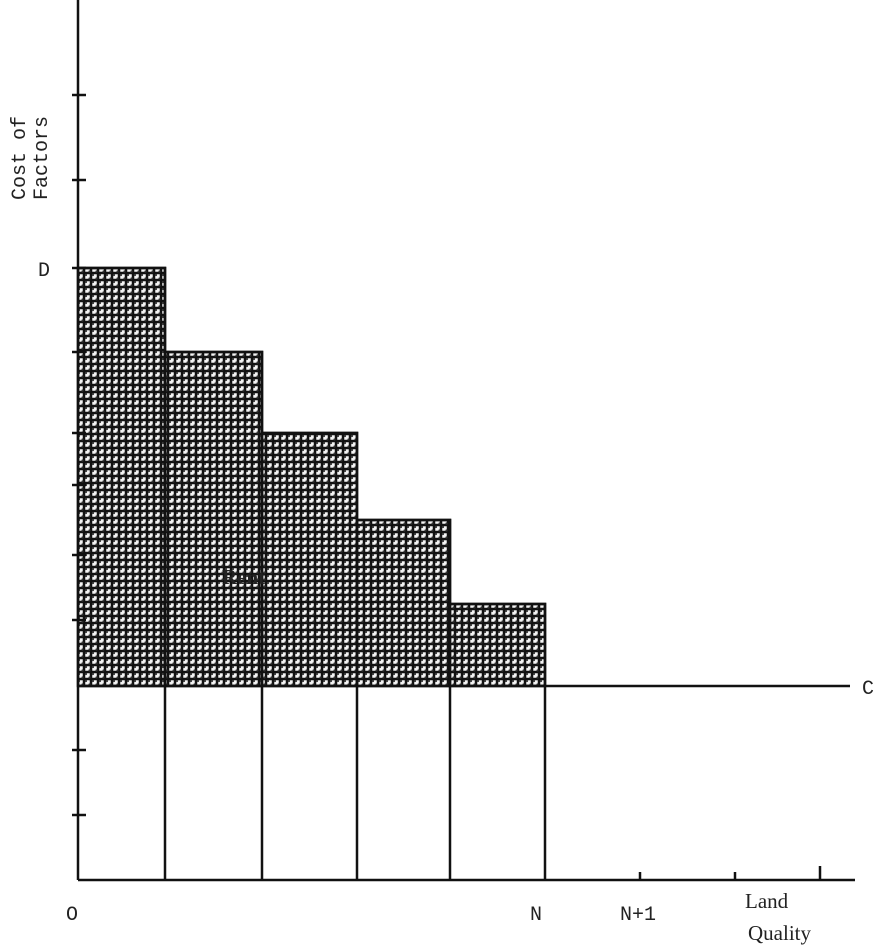  What do you see at coordinates (42, 158) in the screenshot?
I see `y-axis-label-line: Factors` at bounding box center [42, 158].